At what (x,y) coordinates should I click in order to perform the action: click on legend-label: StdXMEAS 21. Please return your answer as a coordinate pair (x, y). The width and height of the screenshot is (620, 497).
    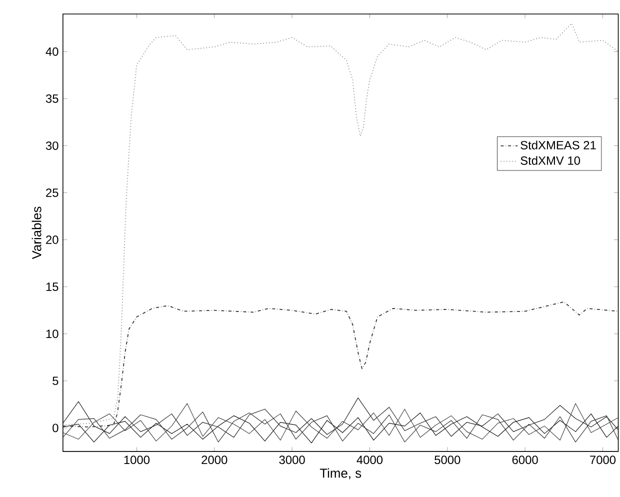
    Looking at the image, I should click on (558, 145).